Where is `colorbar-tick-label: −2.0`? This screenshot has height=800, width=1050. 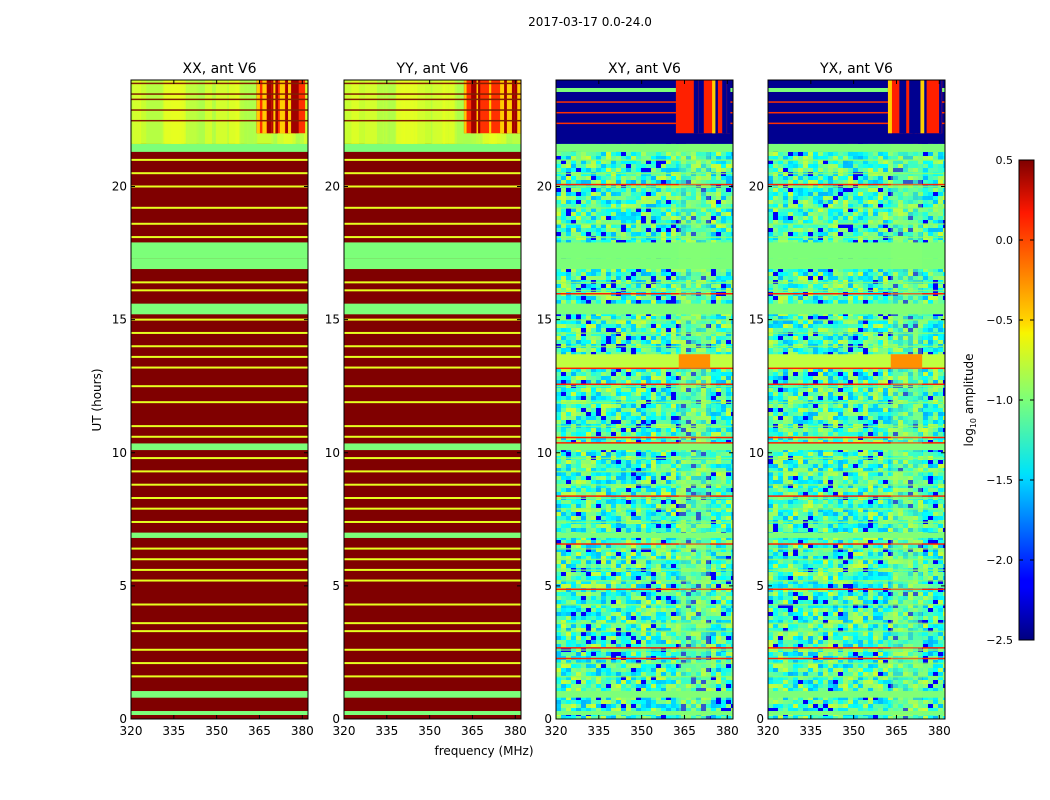 colorbar-tick-label: −2.0 is located at coordinates (999, 560).